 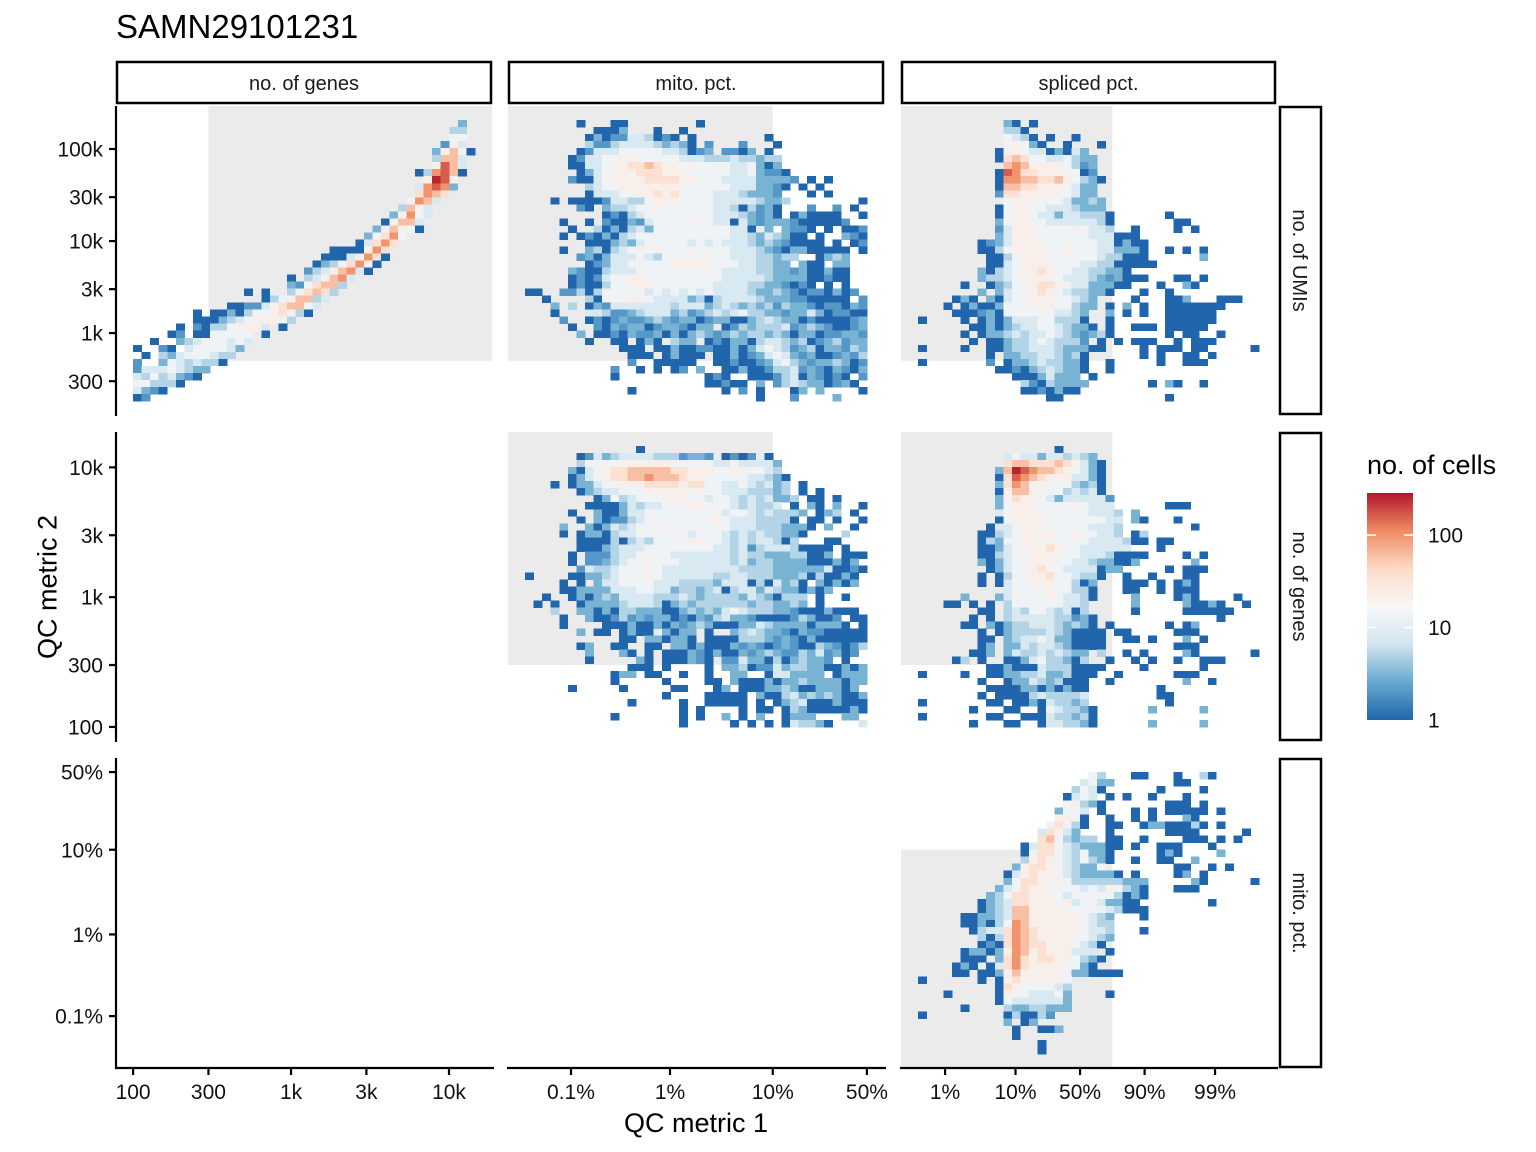 I want to click on x-tick-label: 1%, so click(x=670, y=1092).